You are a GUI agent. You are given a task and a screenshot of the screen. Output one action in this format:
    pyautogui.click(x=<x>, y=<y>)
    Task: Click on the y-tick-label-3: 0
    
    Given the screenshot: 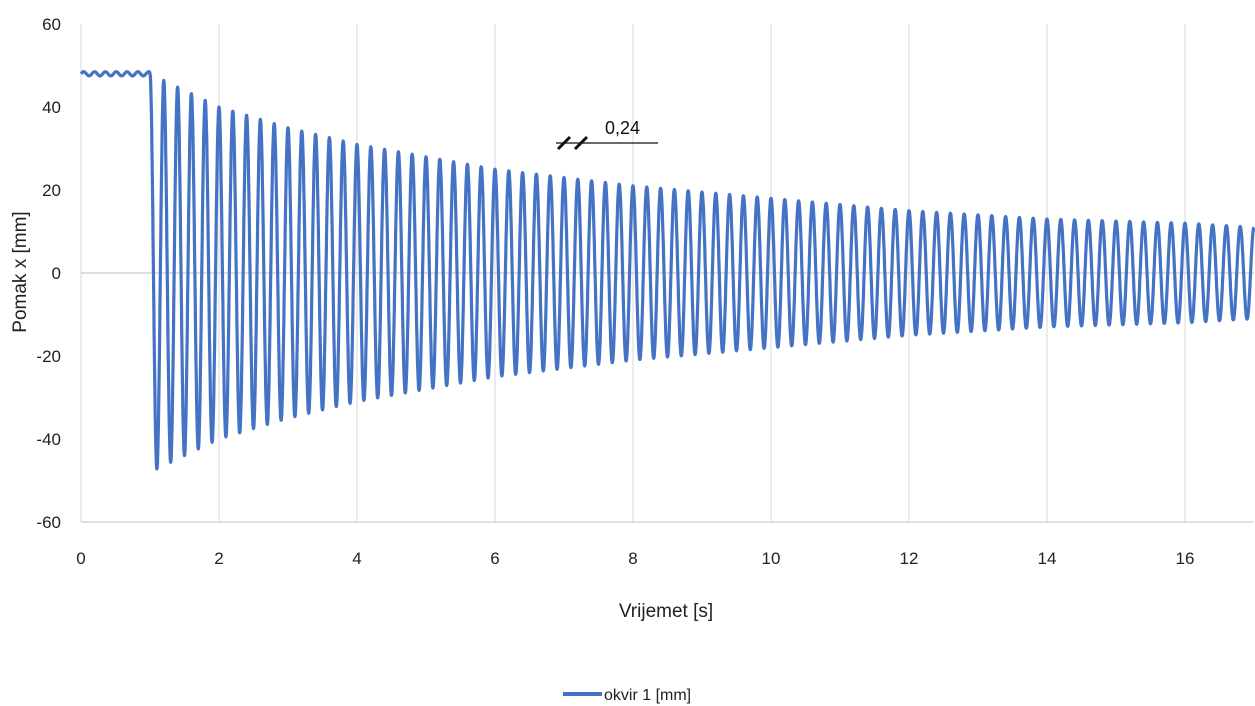 What is the action you would take?
    pyautogui.click(x=56, y=273)
    